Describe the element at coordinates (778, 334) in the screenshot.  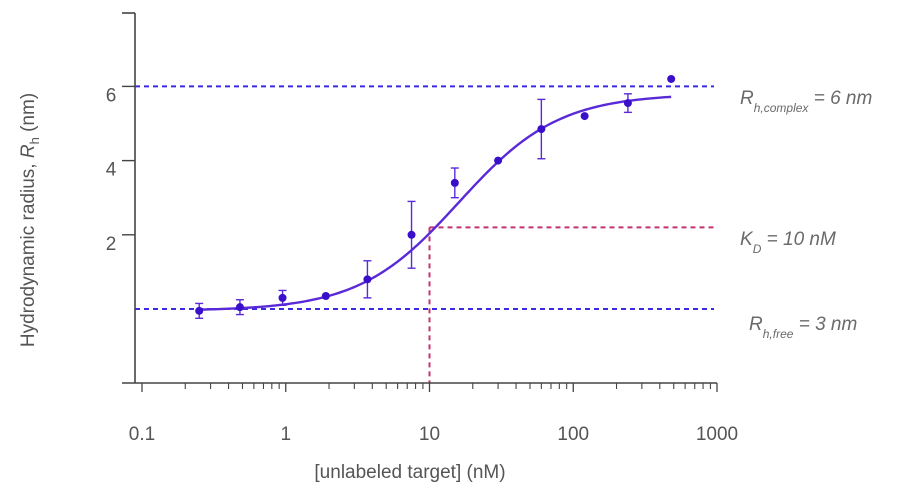
I see `annotation-rh-free-subscript: h,free` at that location.